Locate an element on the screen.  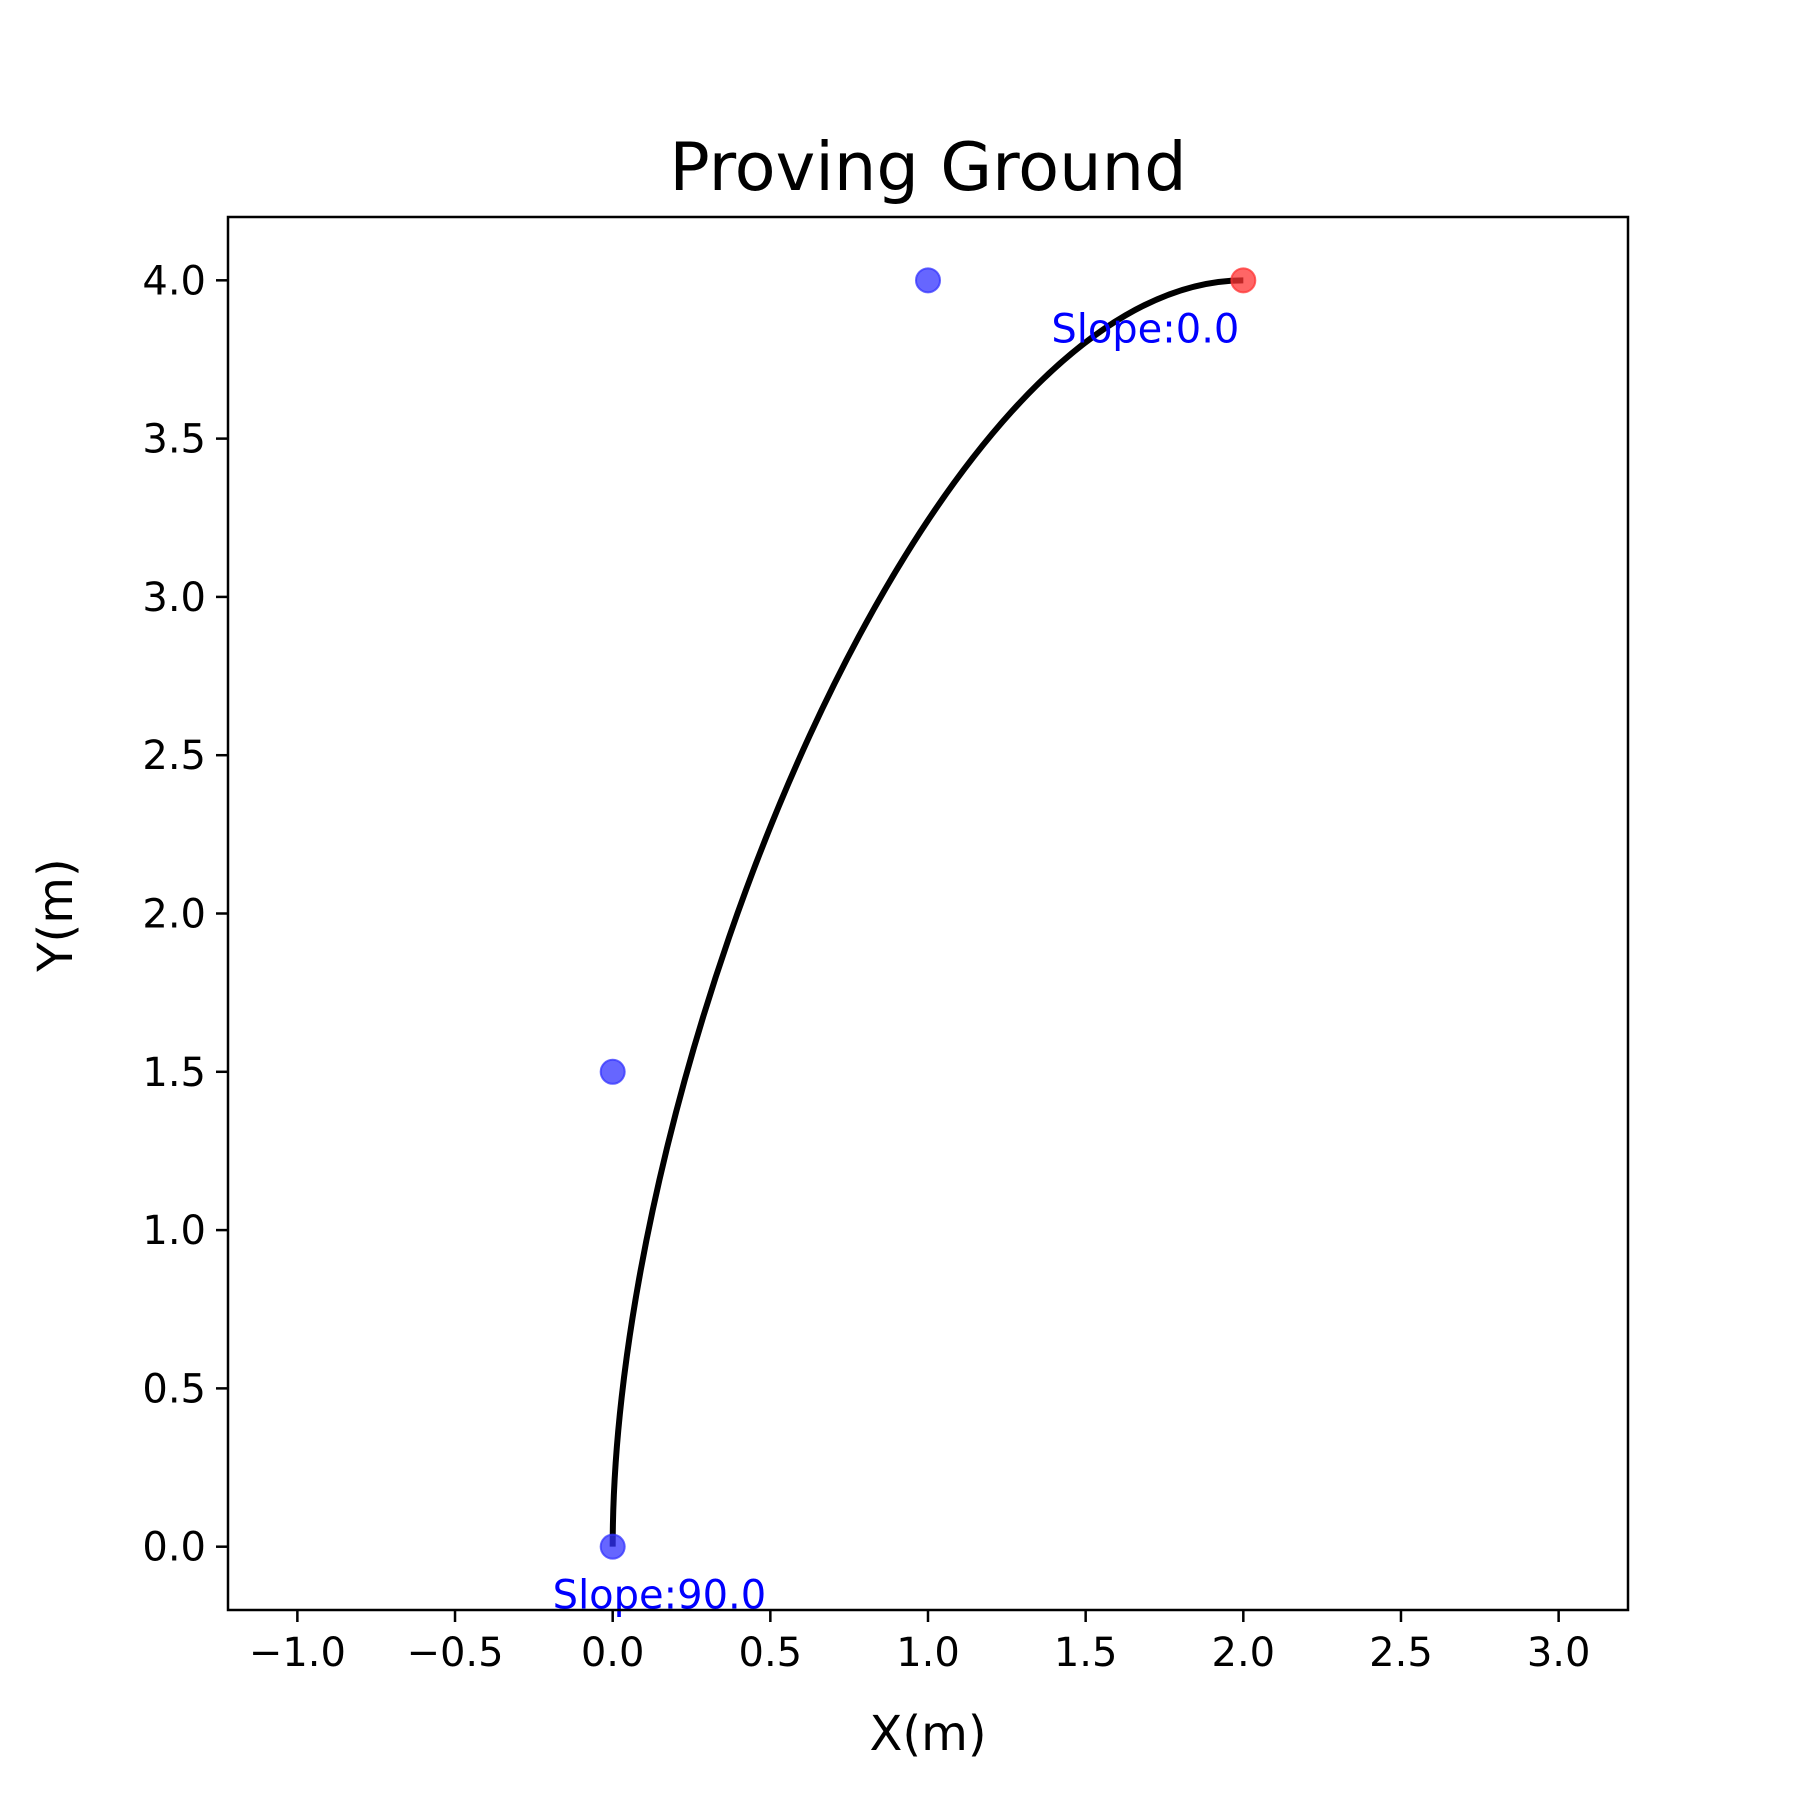
x-tick-label-3: 0.5 is located at coordinates (771, 1653).